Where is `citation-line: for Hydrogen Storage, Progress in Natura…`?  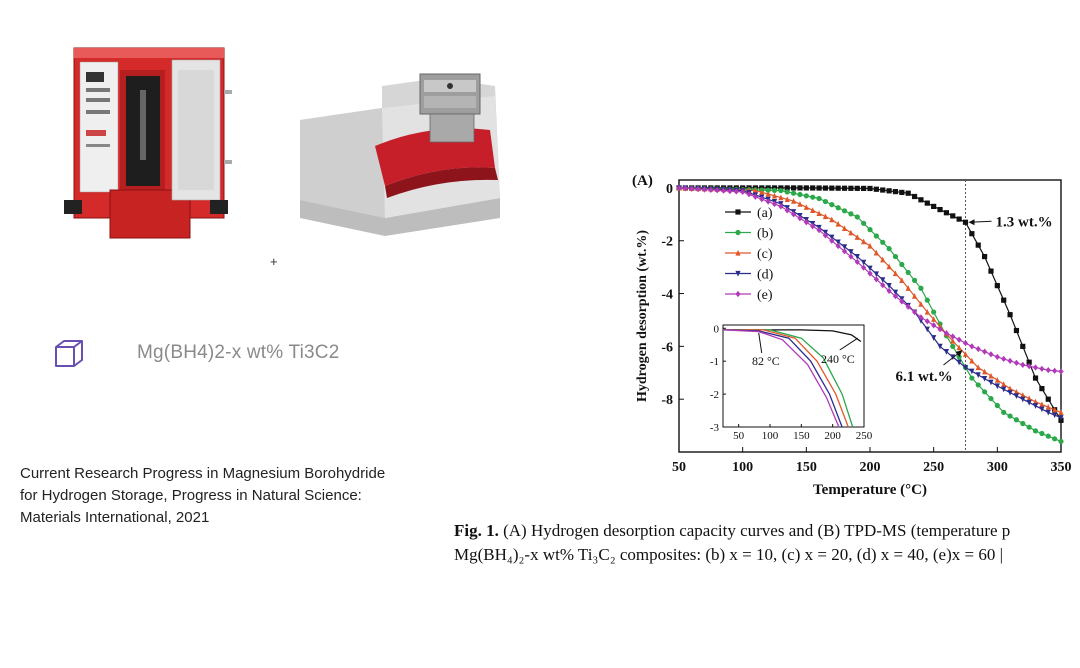 citation-line: for Hydrogen Storage, Progress in Natura… is located at coordinates (191, 495).